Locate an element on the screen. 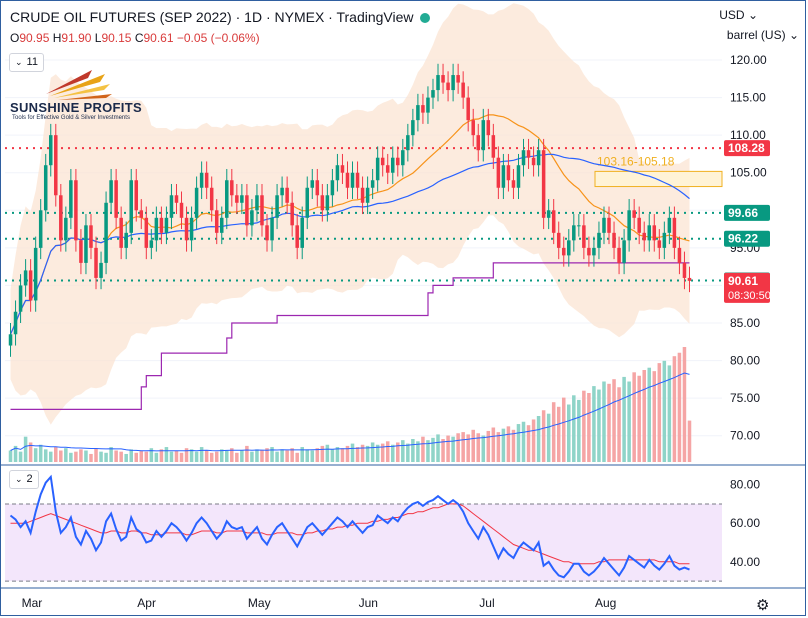  sunshine-profits-logo is located at coordinates (79, 85).